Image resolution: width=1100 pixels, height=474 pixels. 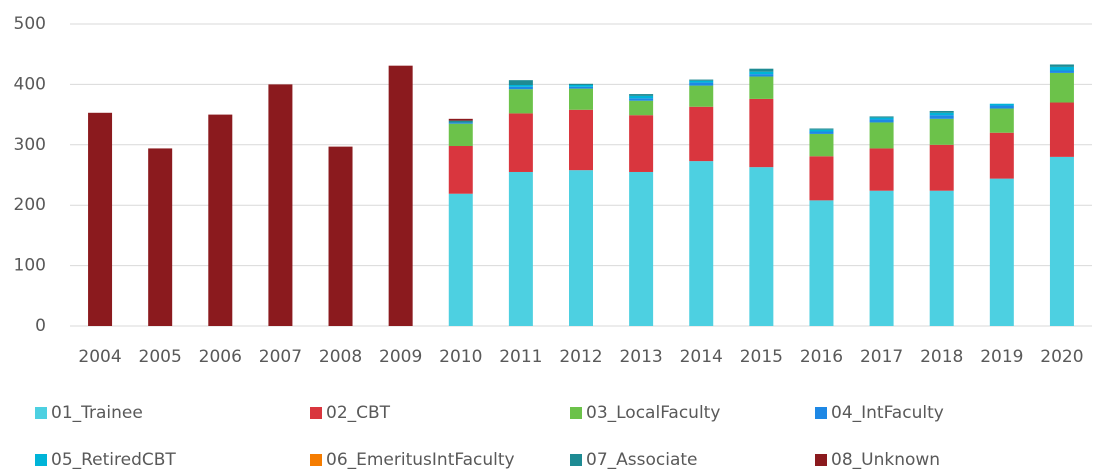 I want to click on x-tick-label: 2007, so click(x=280, y=357).